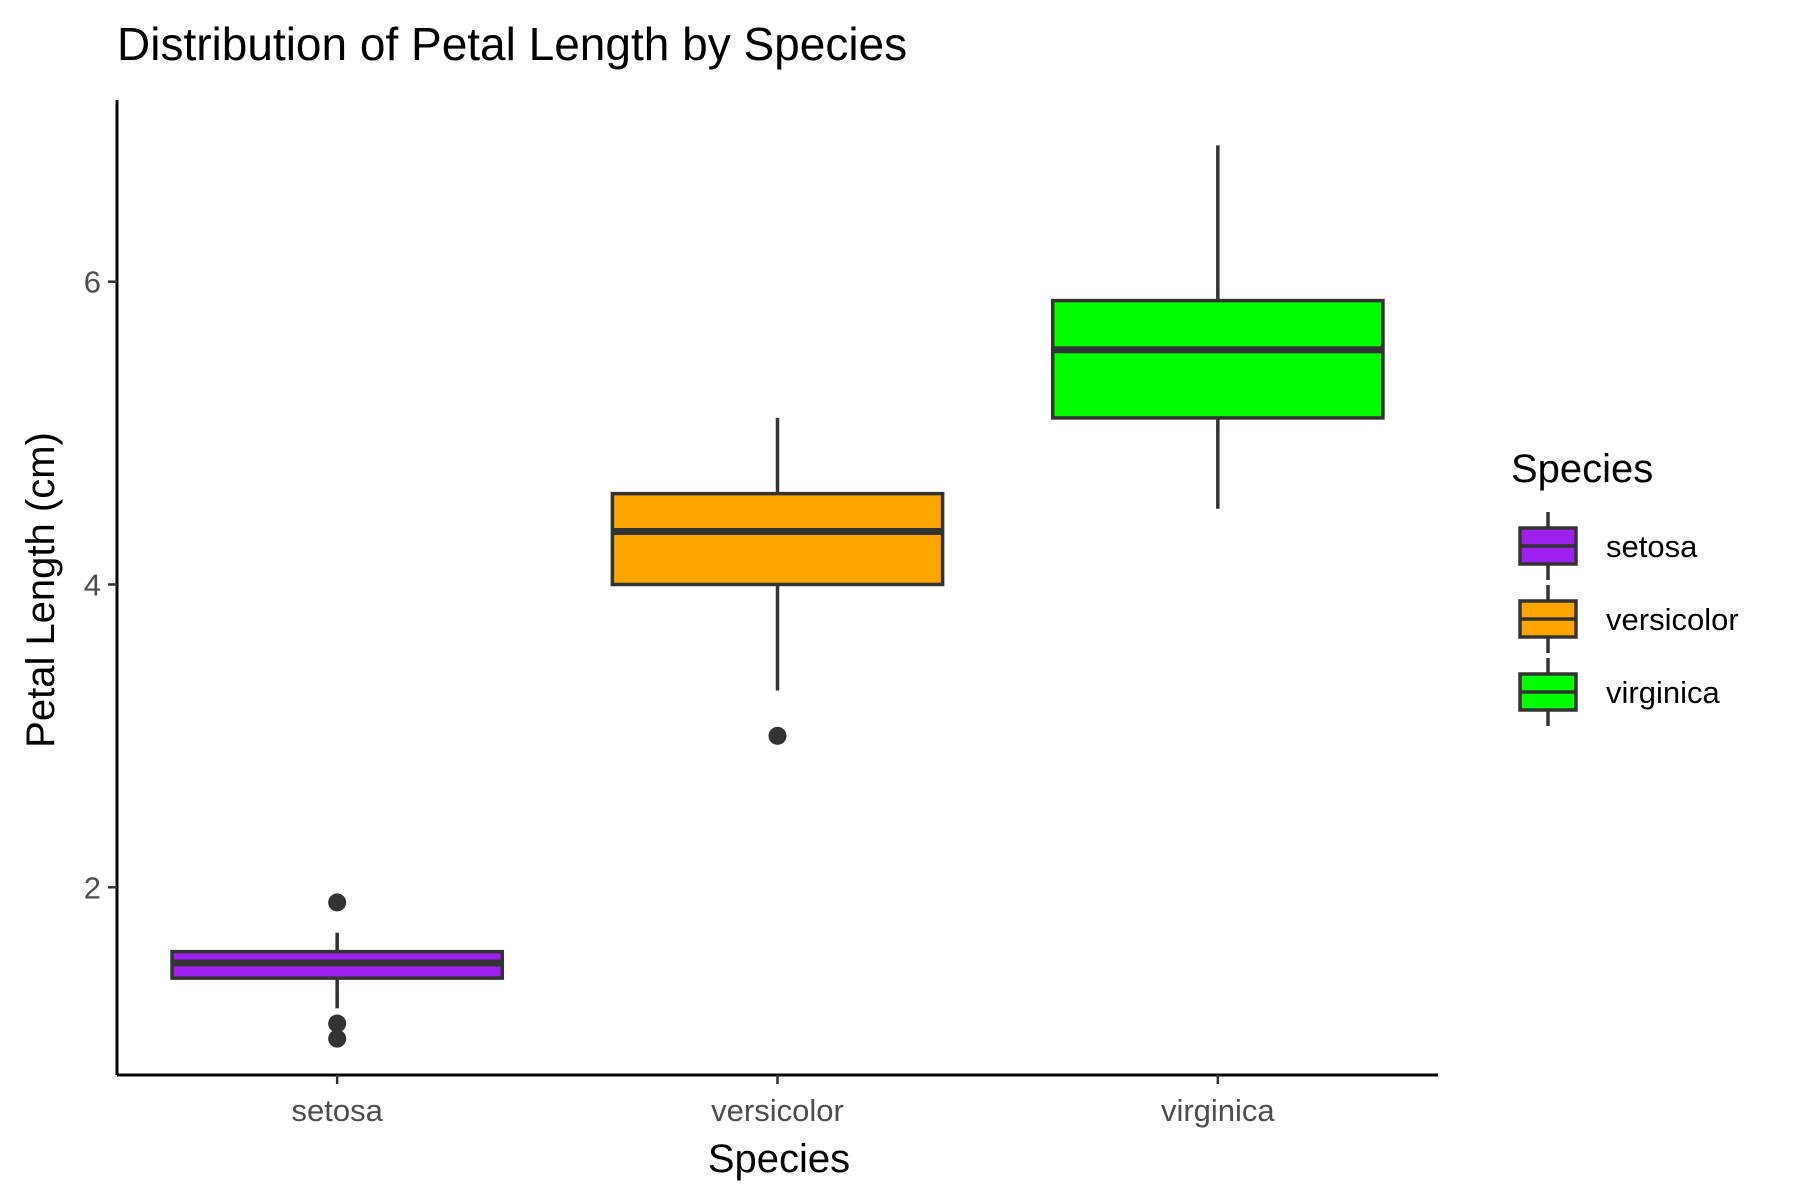  I want to click on box-virginica, so click(1217, 327).